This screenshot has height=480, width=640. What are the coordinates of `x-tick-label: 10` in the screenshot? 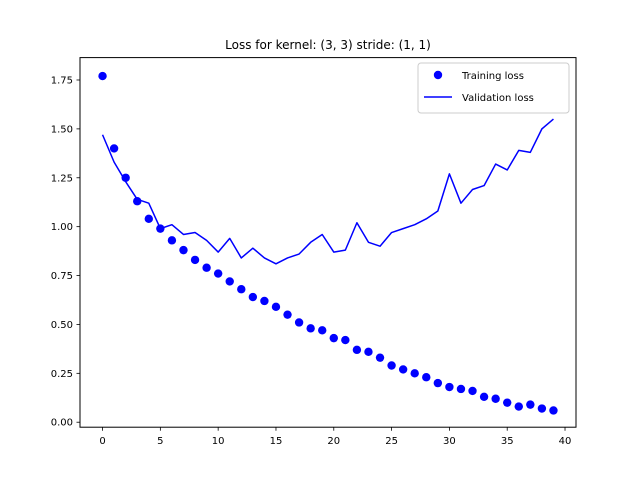 It's located at (218, 441).